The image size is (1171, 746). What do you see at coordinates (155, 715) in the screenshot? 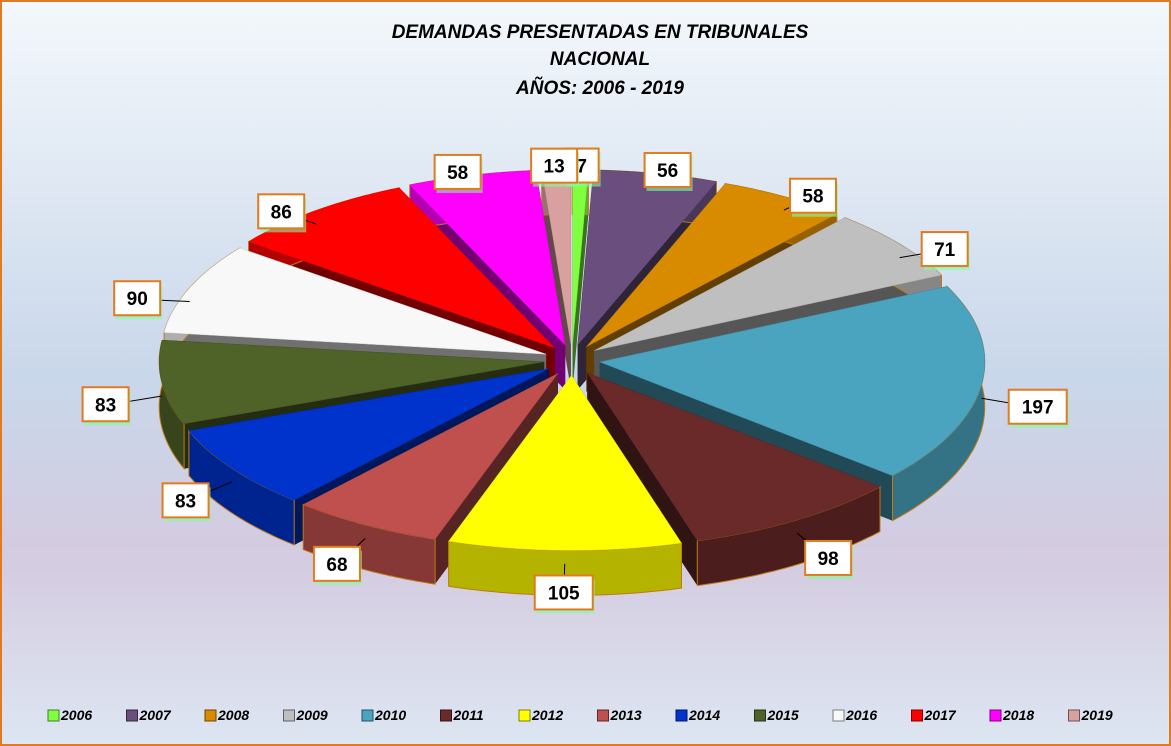
I see `legend-label: 2007` at bounding box center [155, 715].